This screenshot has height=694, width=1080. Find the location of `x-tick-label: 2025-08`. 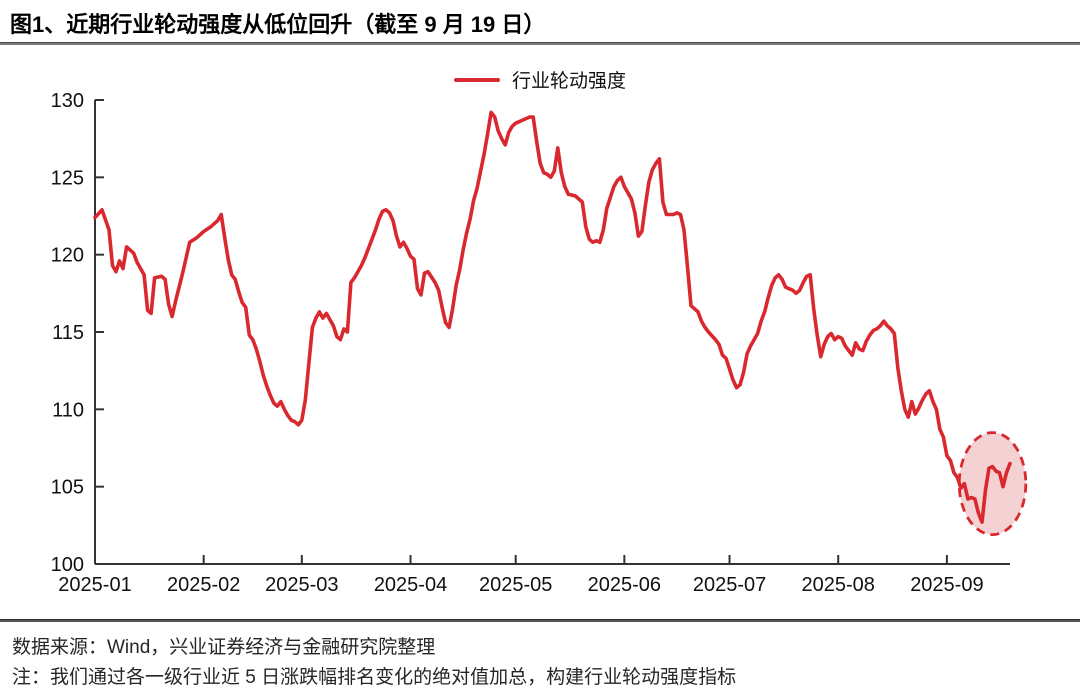

x-tick-label: 2025-08 is located at coordinates (838, 585).